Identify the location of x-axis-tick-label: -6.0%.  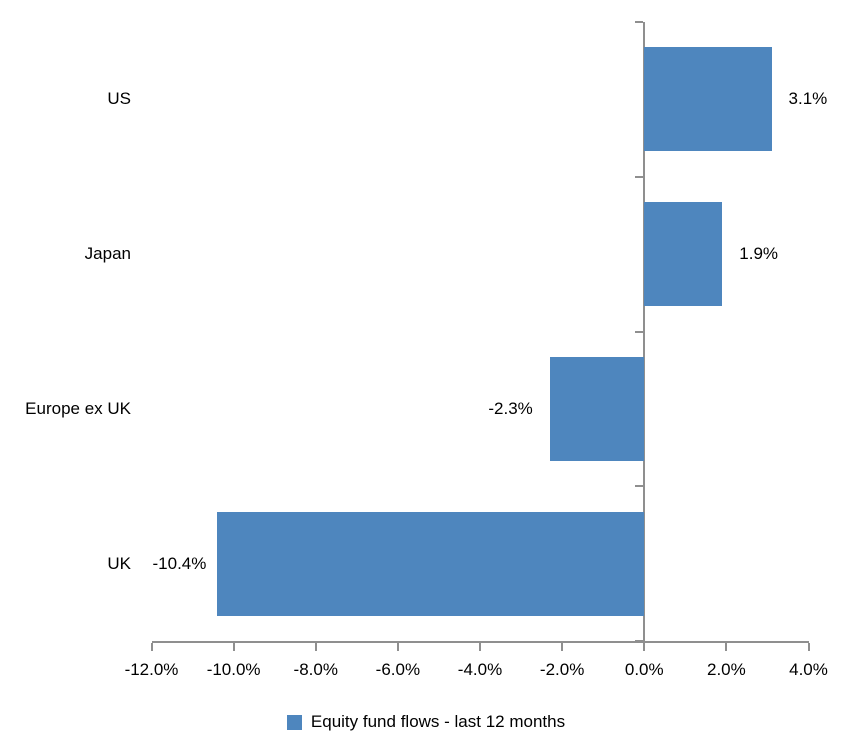
(398, 669).